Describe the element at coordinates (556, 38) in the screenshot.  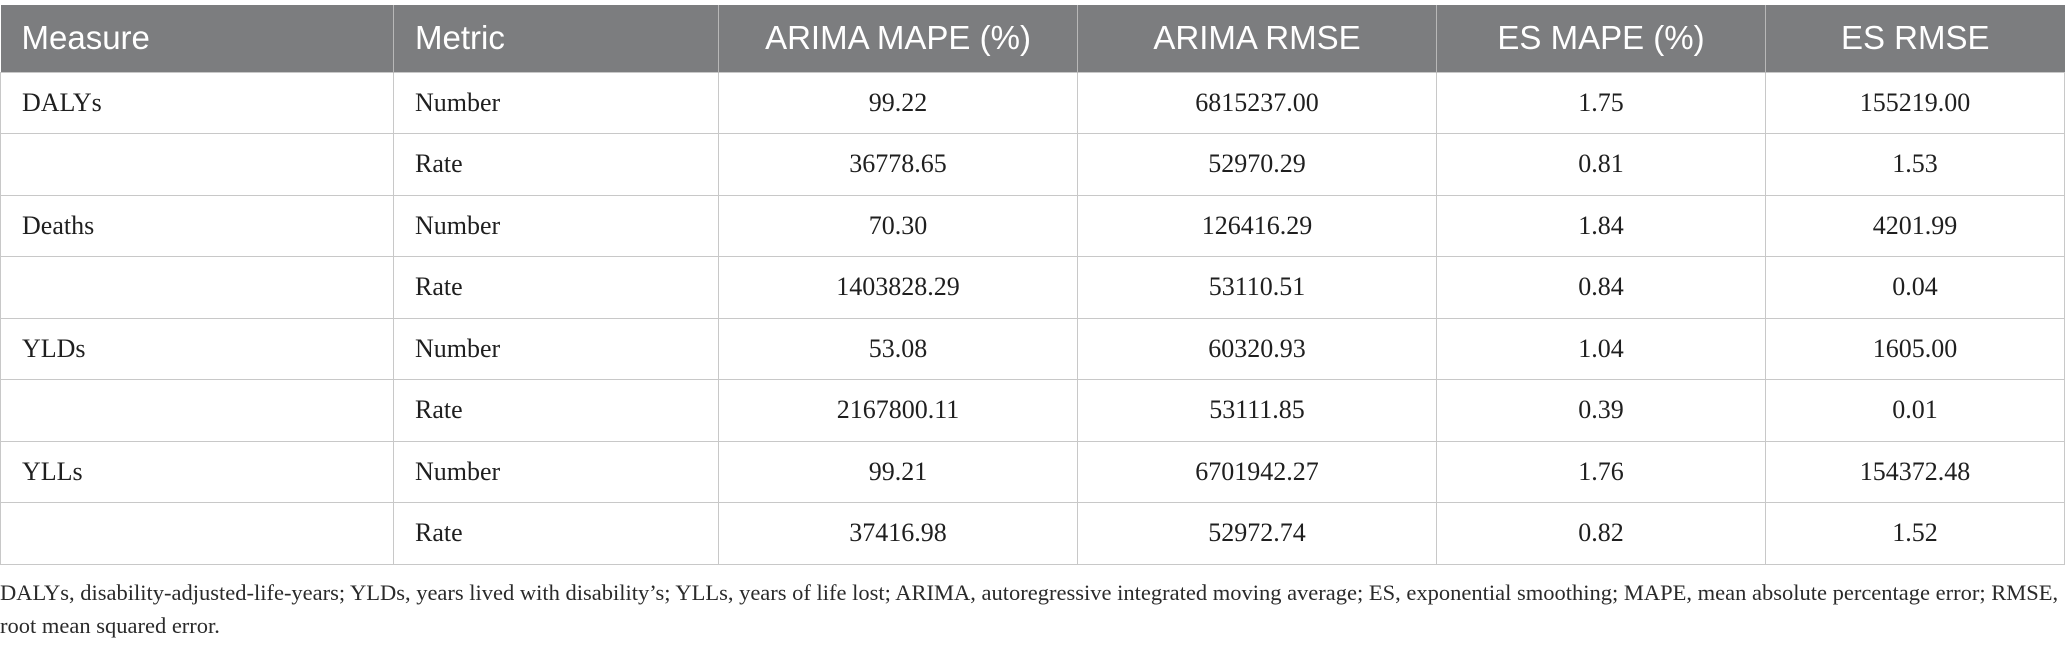
I see `header-metric: Metric` at that location.